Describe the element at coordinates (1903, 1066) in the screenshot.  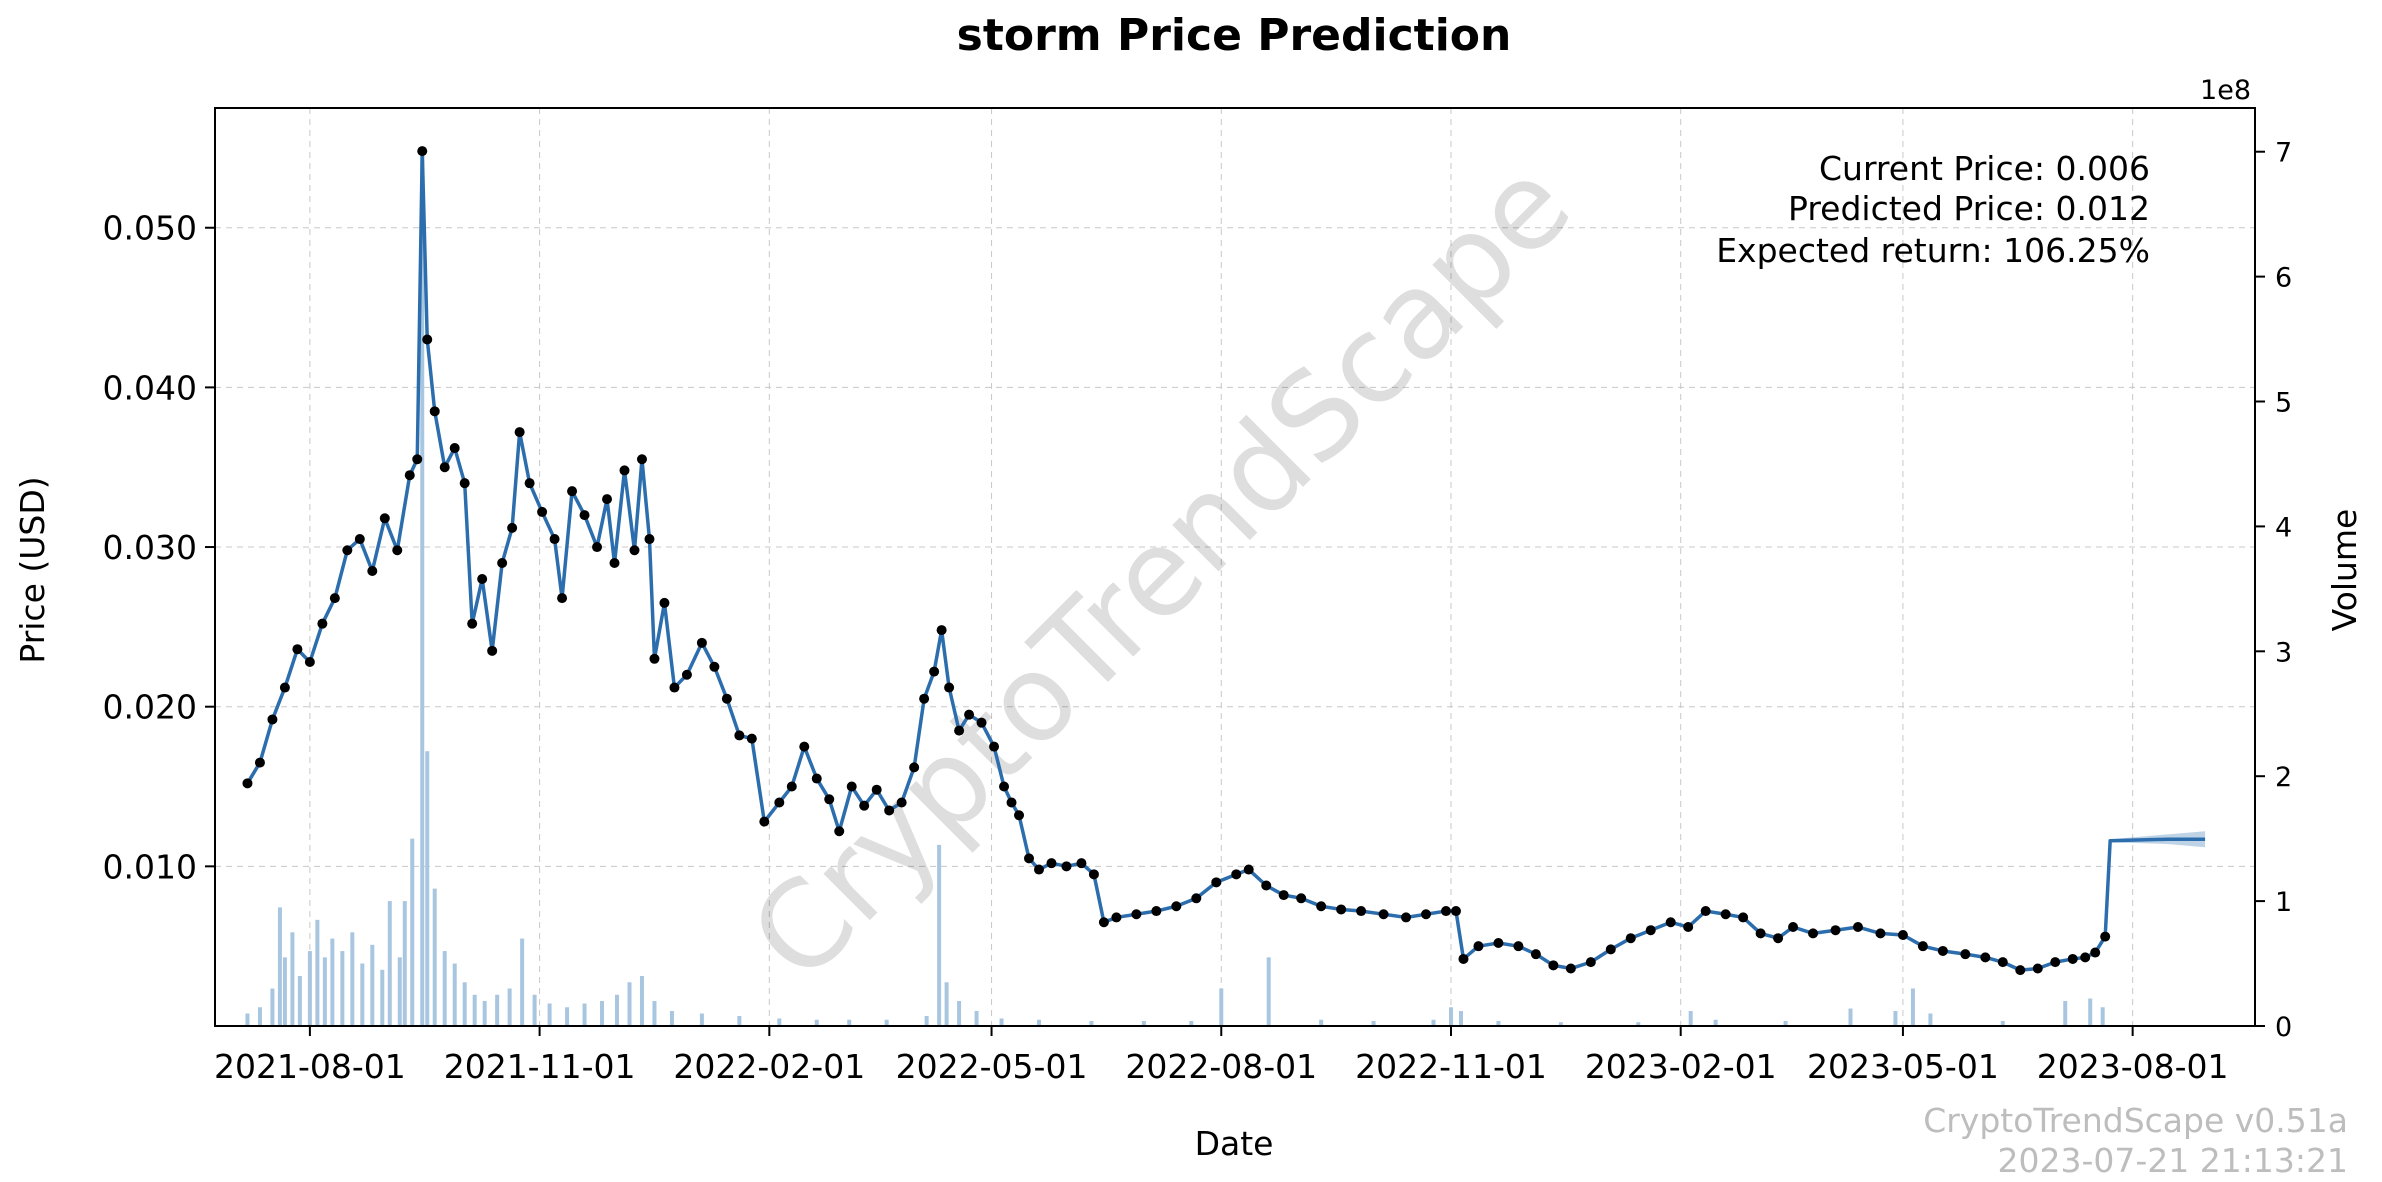
I see `x-tick-label: 2023-05-01` at that location.